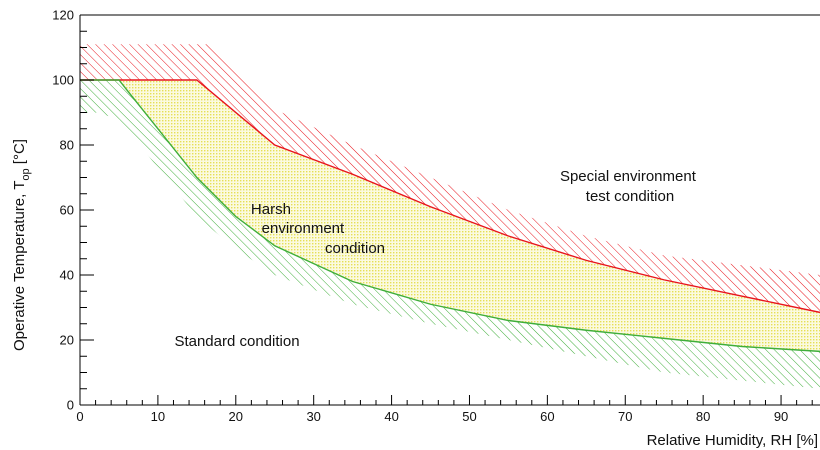 Image resolution: width=820 pixels, height=450 pixels. Describe the element at coordinates (158, 416) in the screenshot. I see `x-tick-label: 10` at that location.